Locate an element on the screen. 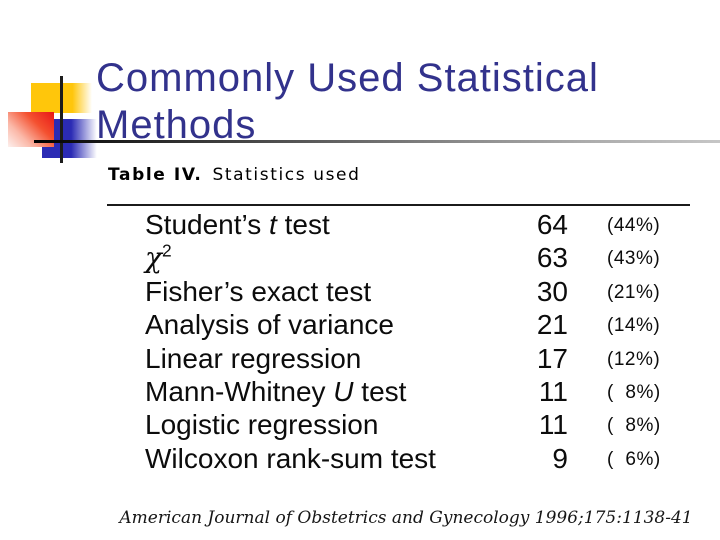  method-cell: Logistic regression is located at coordinates (262, 425).